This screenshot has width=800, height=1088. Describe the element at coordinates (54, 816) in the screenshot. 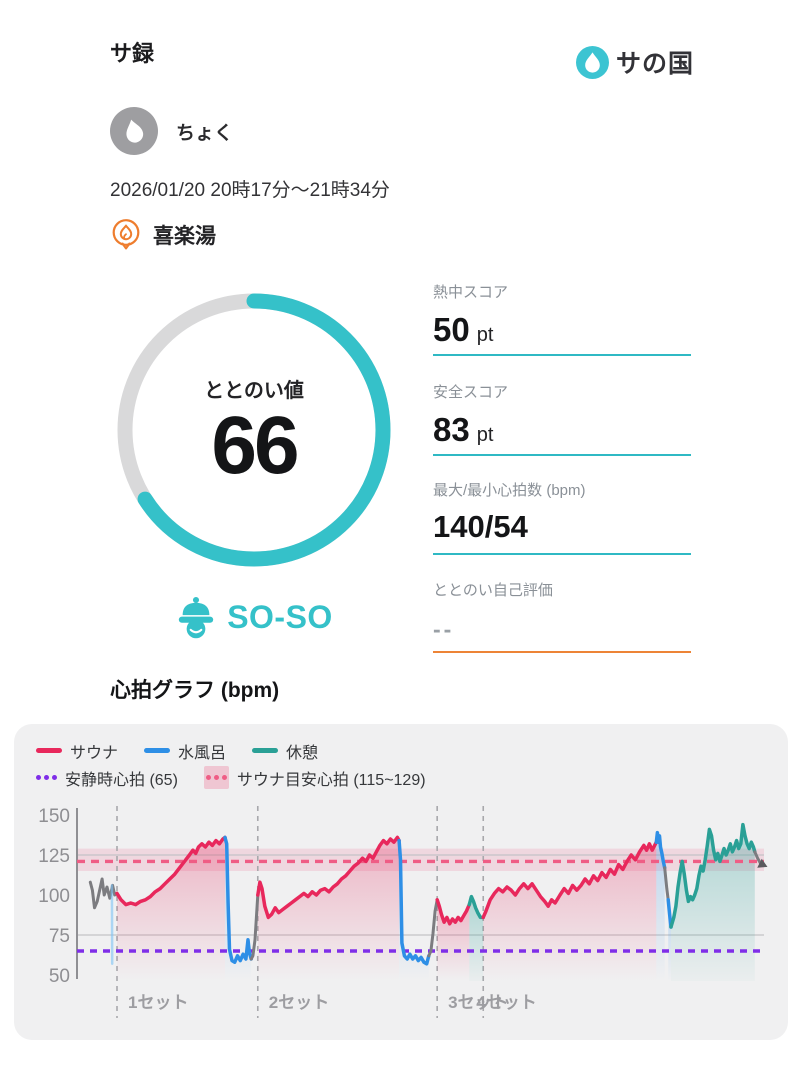

I see `svg-text: 150` at that location.